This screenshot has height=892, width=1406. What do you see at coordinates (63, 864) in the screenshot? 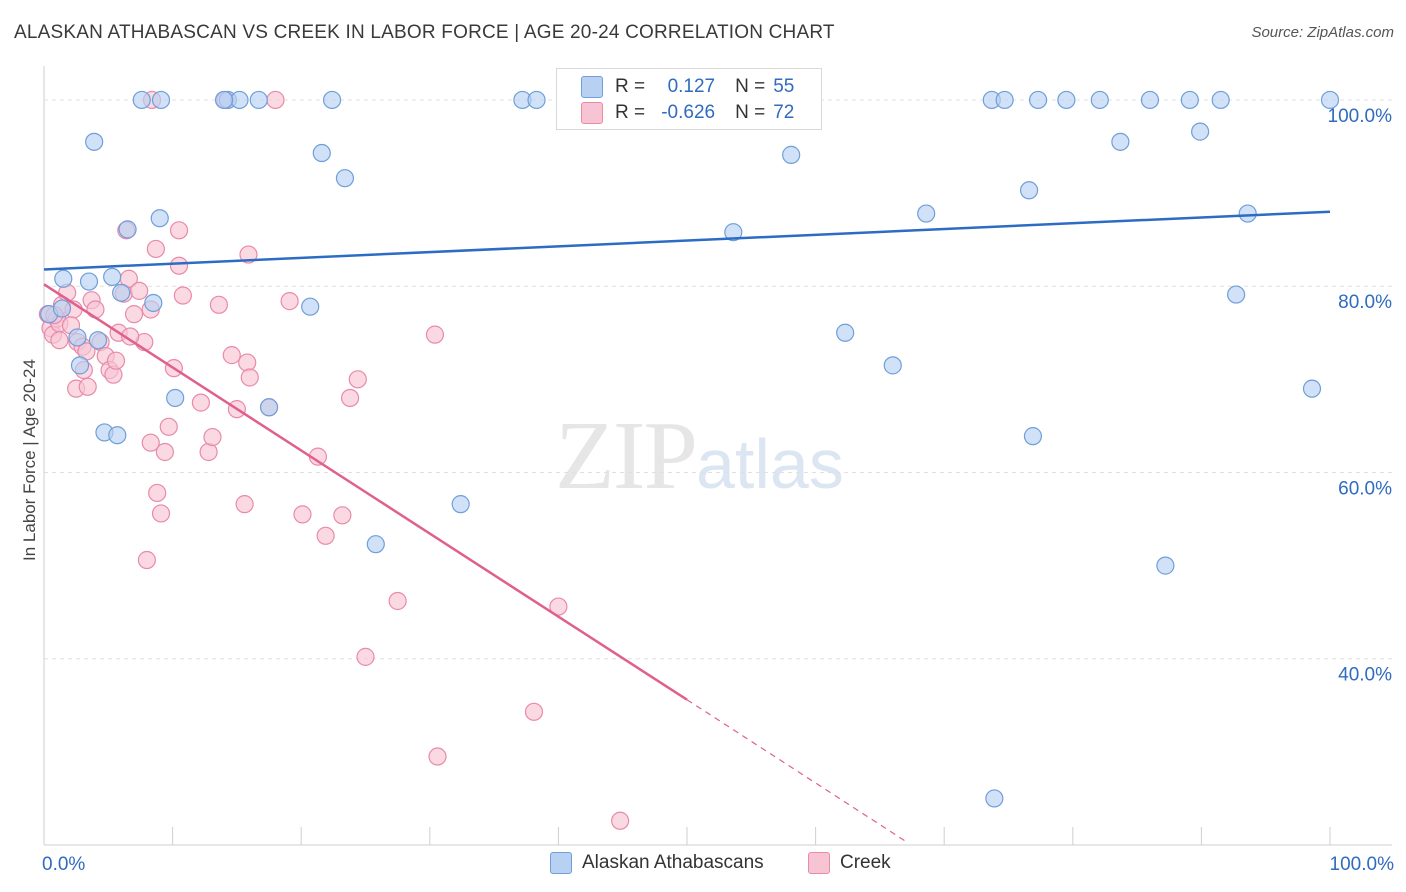
I see `x-tick-label: 0.0%` at bounding box center [63, 864].